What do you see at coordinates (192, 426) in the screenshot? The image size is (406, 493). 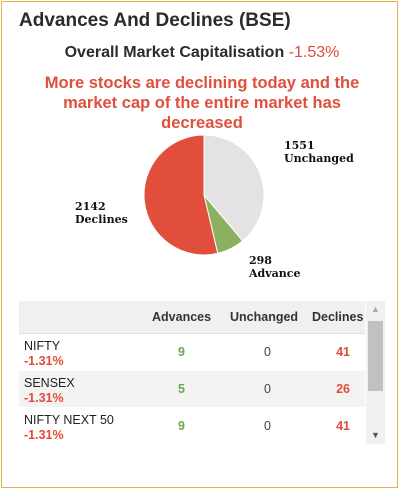 I see `table-row: NIFTY NEXT 50 -1.31% 9 0 41` at bounding box center [192, 426].